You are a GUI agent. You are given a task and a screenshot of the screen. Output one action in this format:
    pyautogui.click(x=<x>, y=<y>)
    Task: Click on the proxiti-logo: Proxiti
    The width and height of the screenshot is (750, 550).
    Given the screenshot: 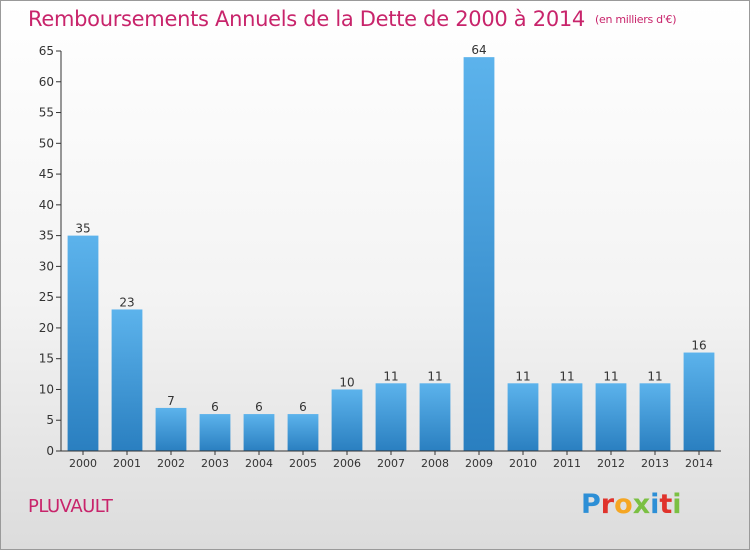 What is the action you would take?
    pyautogui.click(x=631, y=504)
    